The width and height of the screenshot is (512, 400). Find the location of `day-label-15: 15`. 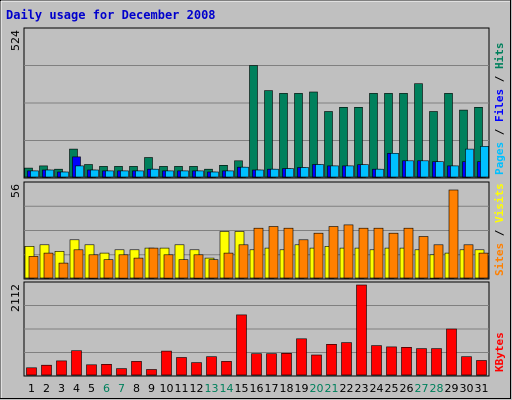

day-label-15: 15 is located at coordinates (242, 388).